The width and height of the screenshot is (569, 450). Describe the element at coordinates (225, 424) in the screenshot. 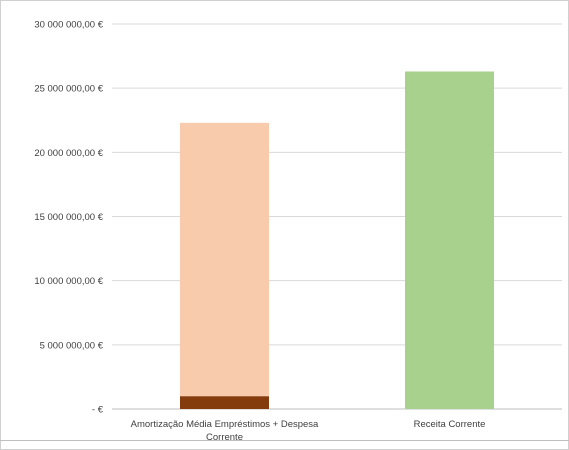

I see `category-label: Amortização Média Empréstimos + Despesa` at that location.